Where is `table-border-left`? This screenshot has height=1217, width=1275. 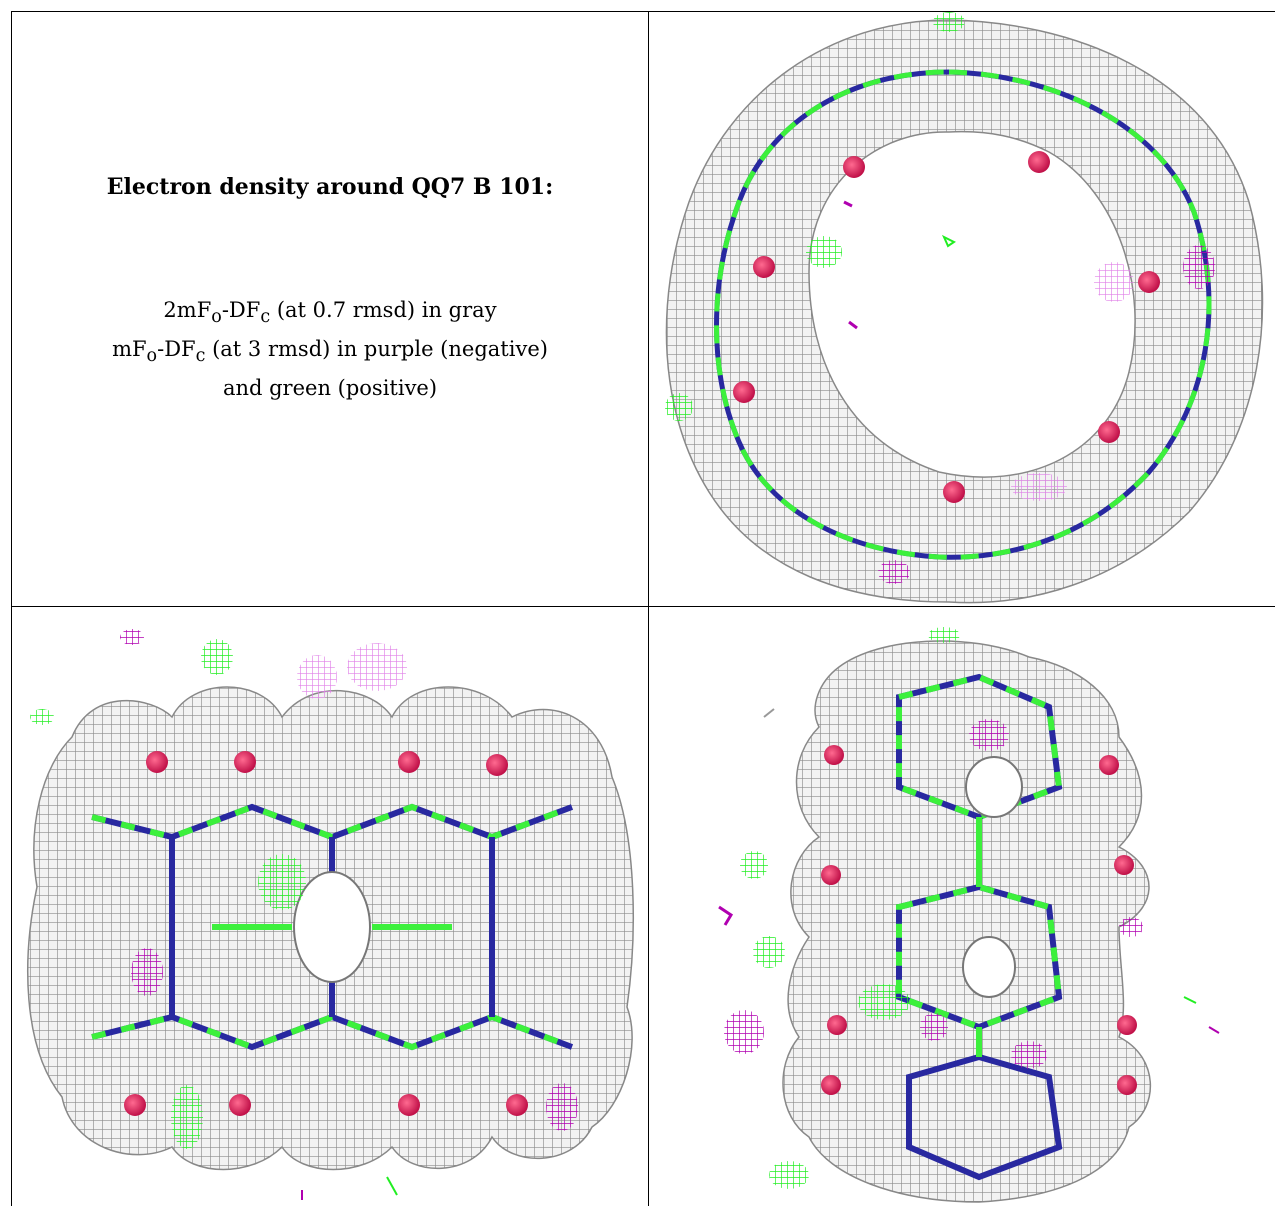 table-border-left is located at coordinates (11, 608).